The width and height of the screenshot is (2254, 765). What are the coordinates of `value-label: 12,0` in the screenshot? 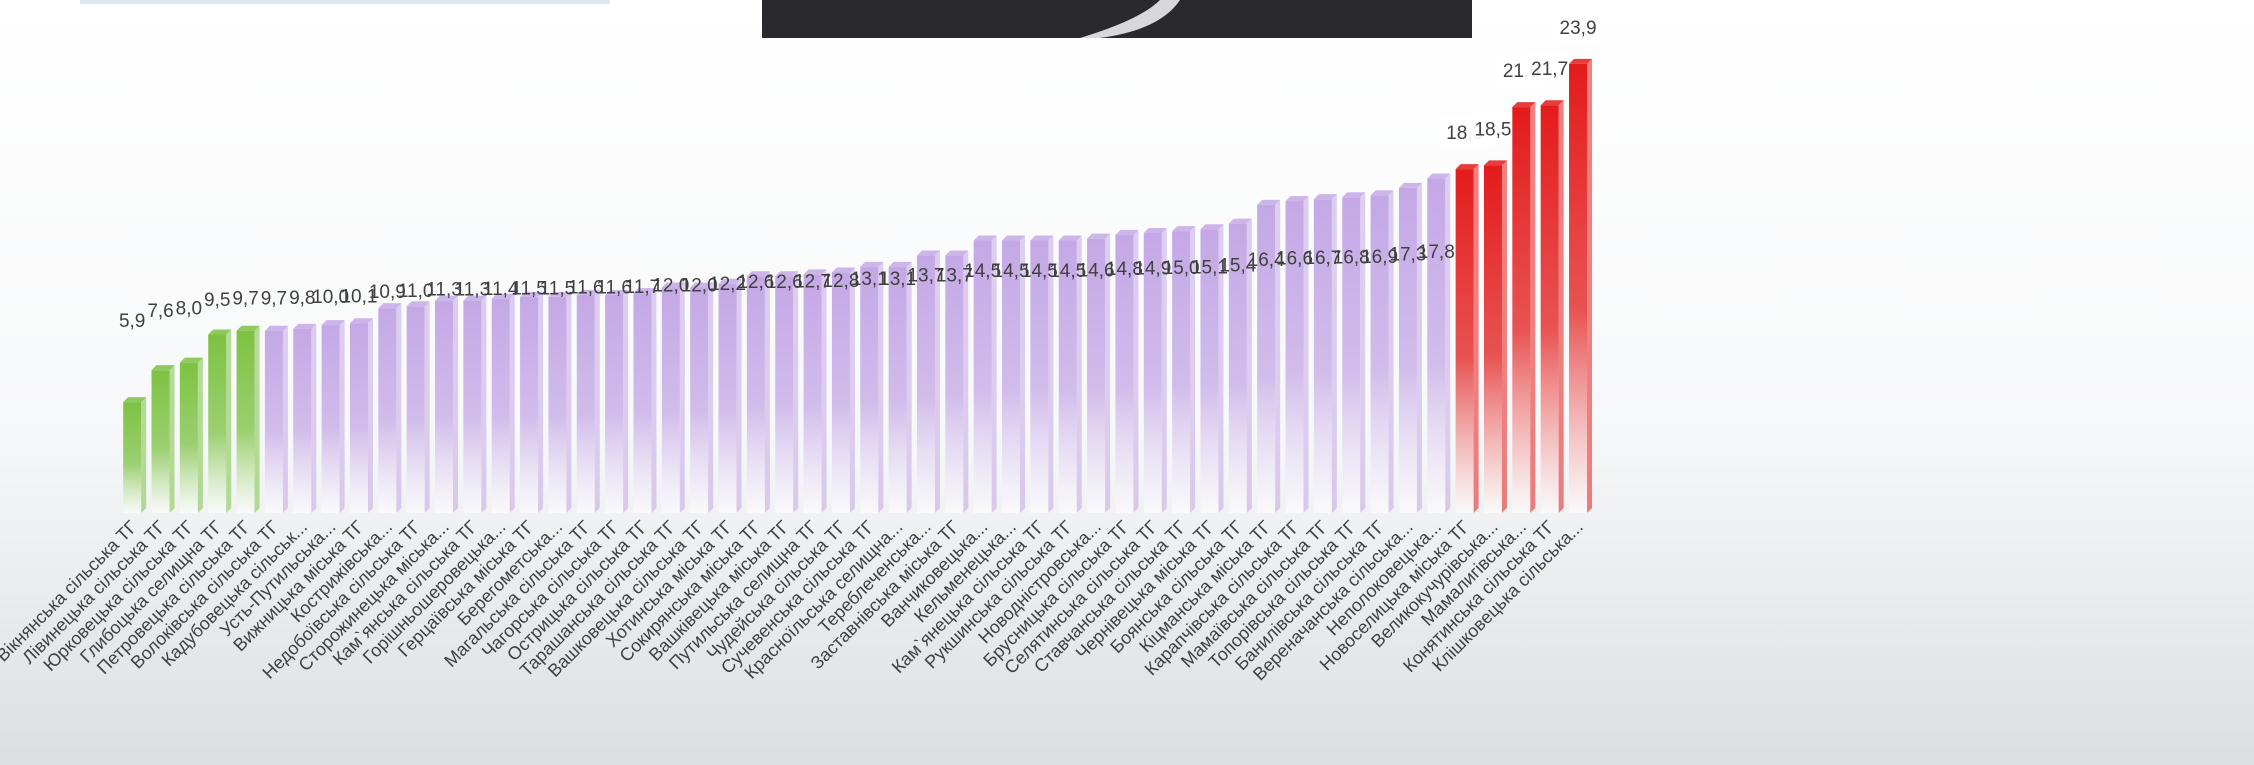 It's located at (699, 285).